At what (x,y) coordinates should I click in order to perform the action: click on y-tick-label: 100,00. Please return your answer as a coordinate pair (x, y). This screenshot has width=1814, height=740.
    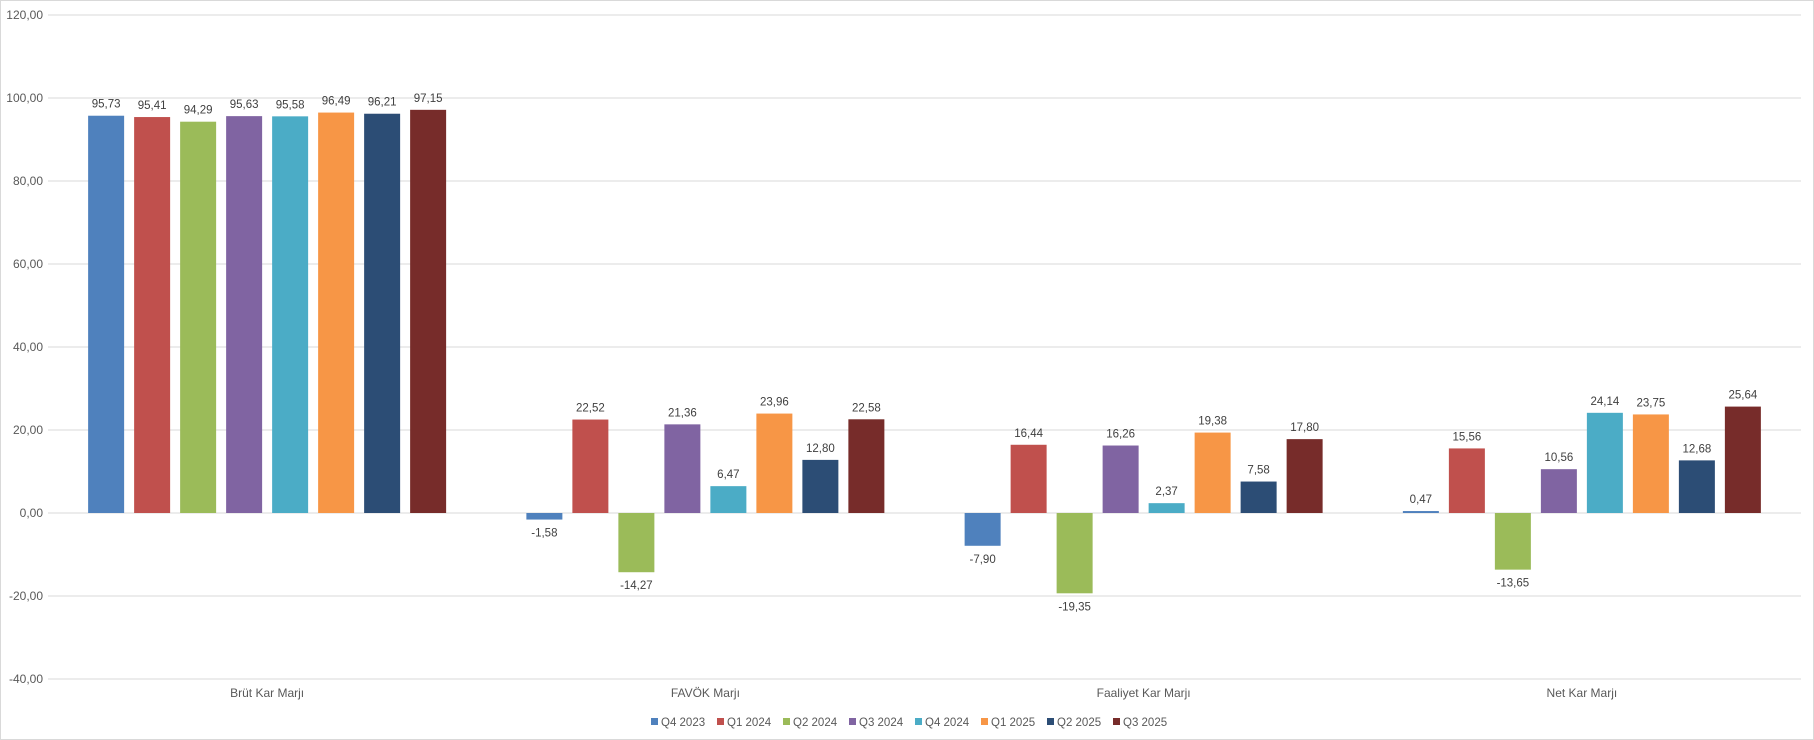
    Looking at the image, I should click on (24, 98).